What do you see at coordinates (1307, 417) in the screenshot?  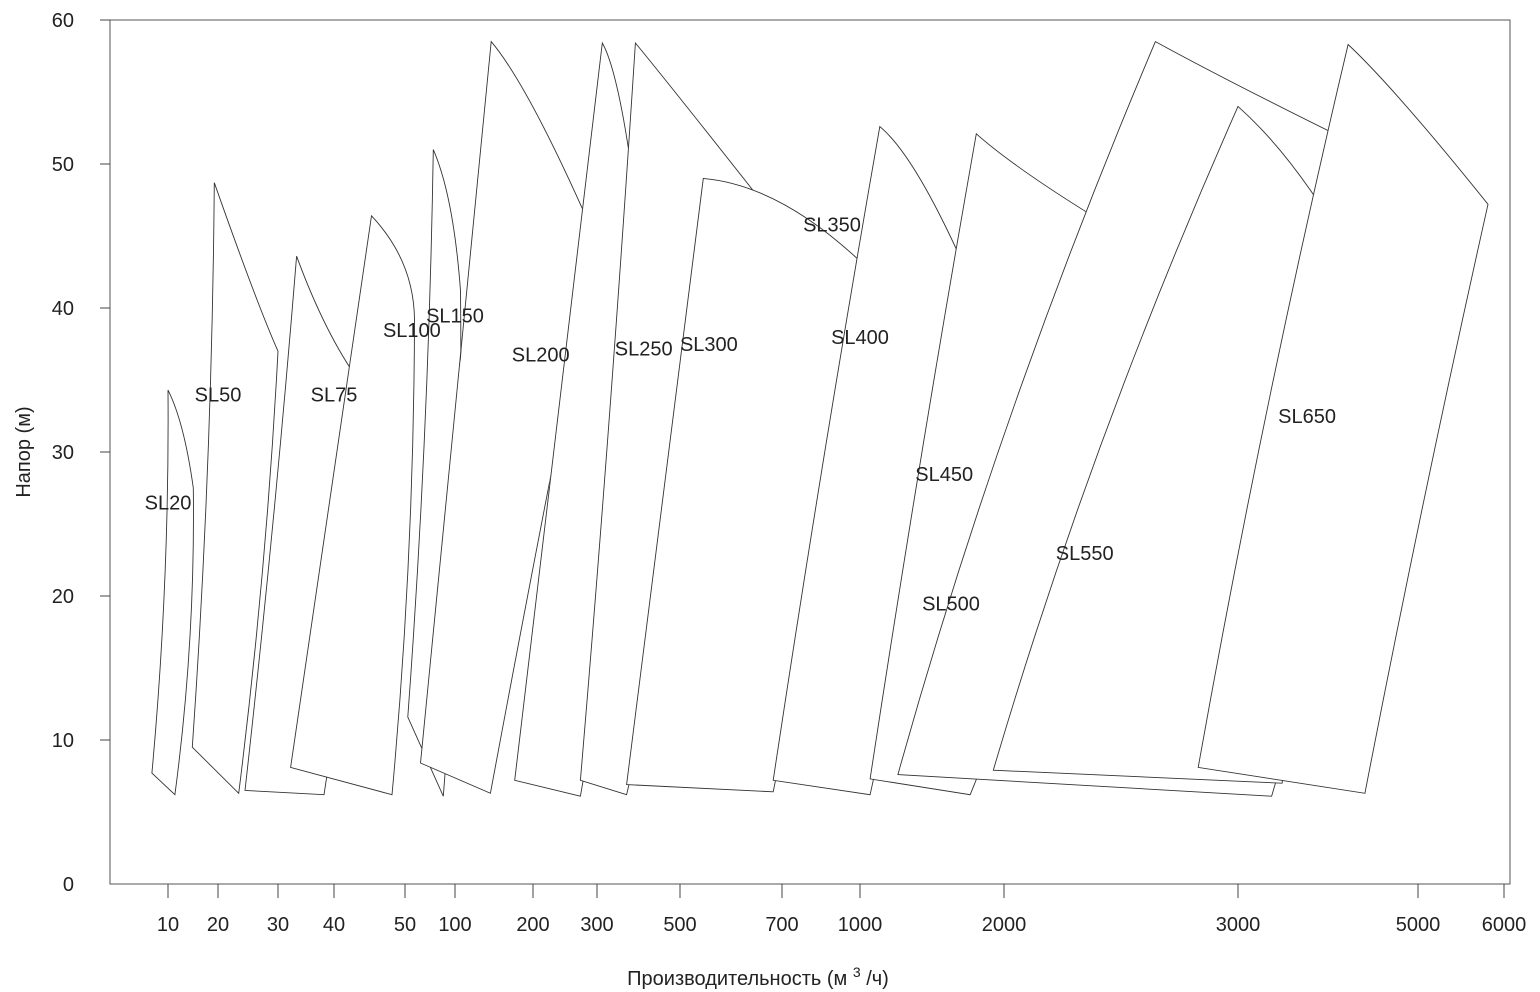 I see `region-label-sl650: SL650` at bounding box center [1307, 417].